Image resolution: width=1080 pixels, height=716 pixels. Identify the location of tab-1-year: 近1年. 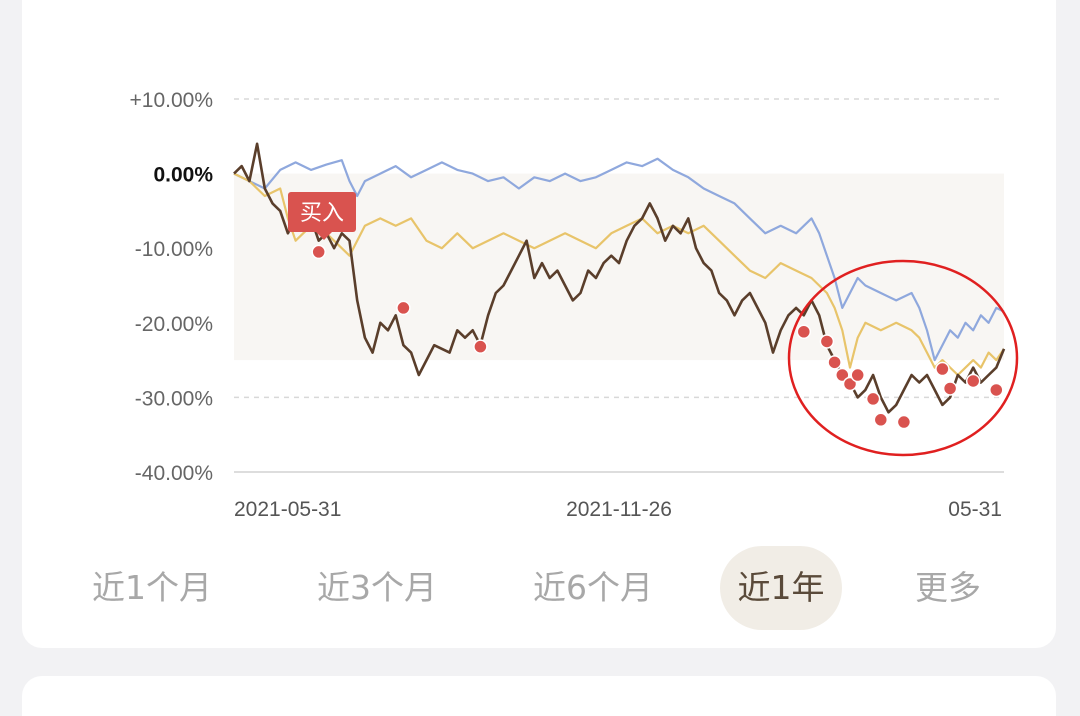
(781, 588).